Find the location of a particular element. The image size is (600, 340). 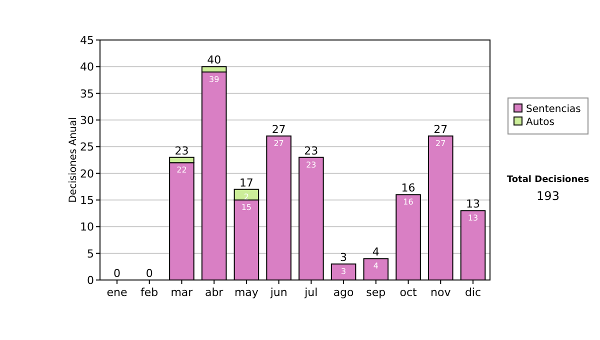

y-tick-label: 45 is located at coordinates (87, 40).